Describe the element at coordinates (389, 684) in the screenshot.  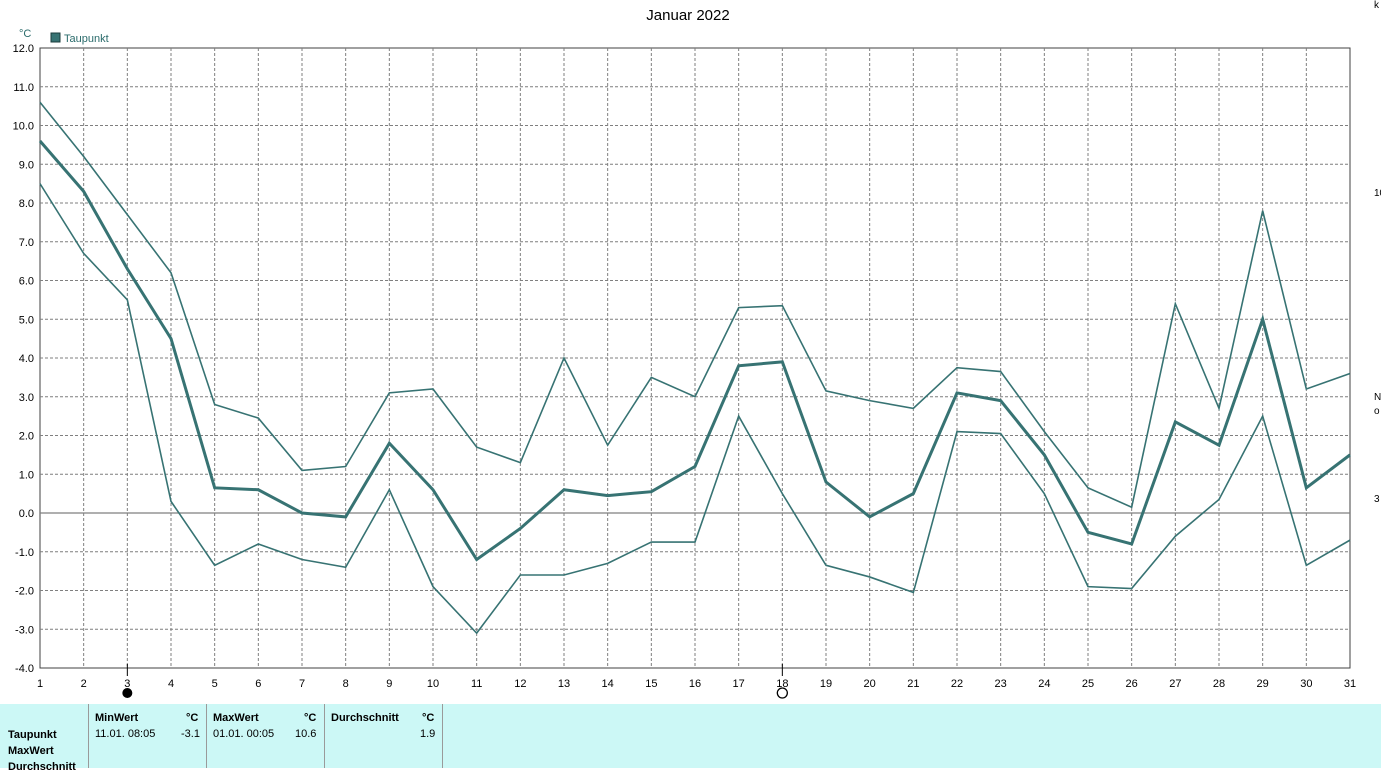
I see `x-tick-label: 9` at that location.